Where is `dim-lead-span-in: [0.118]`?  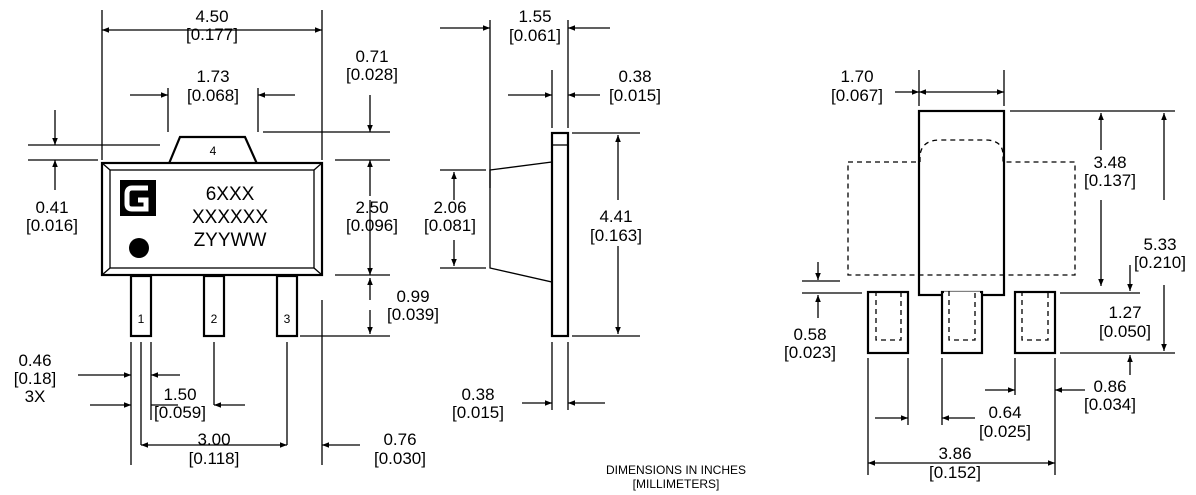
dim-lead-span-in: [0.118] is located at coordinates (214, 458).